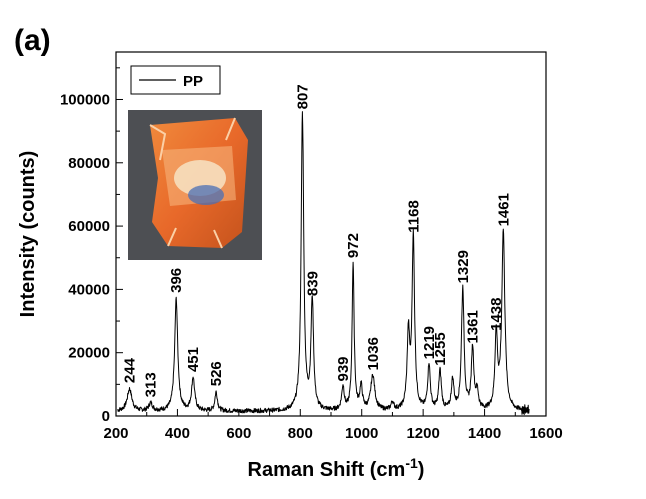  I want to click on peak-label-839: 839, so click(312, 283).